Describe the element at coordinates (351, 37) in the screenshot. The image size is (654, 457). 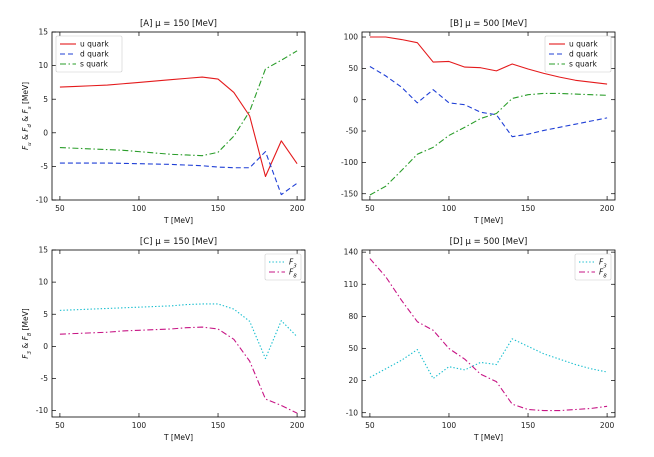
I see `y-tick-label: 100` at that location.